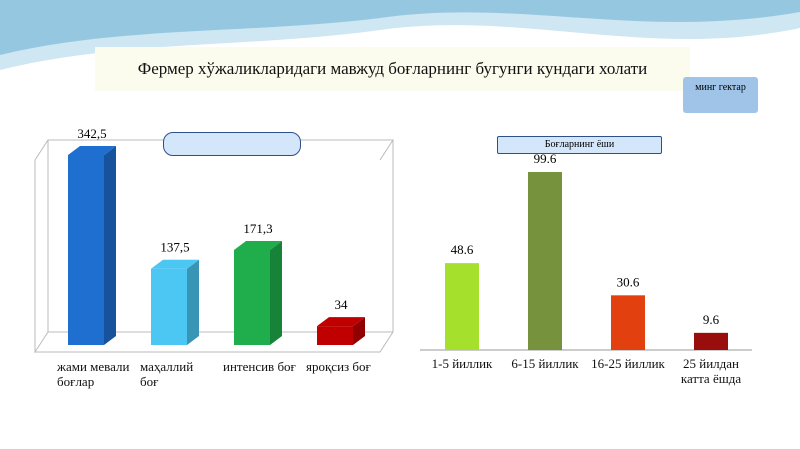 Image resolution: width=800 pixels, height=449 pixels. Describe the element at coordinates (400, 27) in the screenshot. I see `wave` at that location.